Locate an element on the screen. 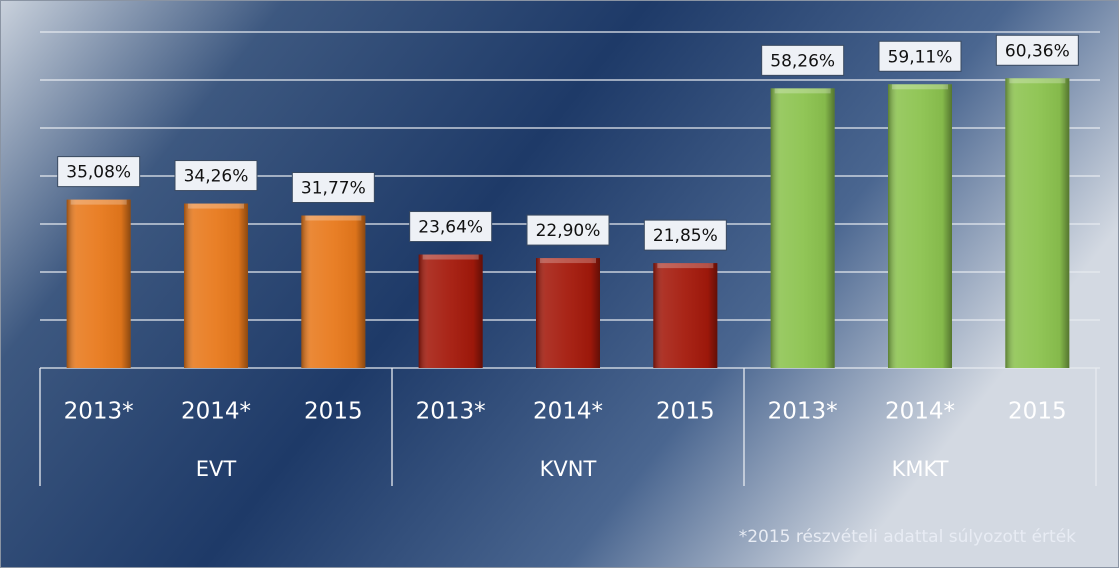 The image size is (1119, 568). value-label: 23,64% is located at coordinates (450, 228).